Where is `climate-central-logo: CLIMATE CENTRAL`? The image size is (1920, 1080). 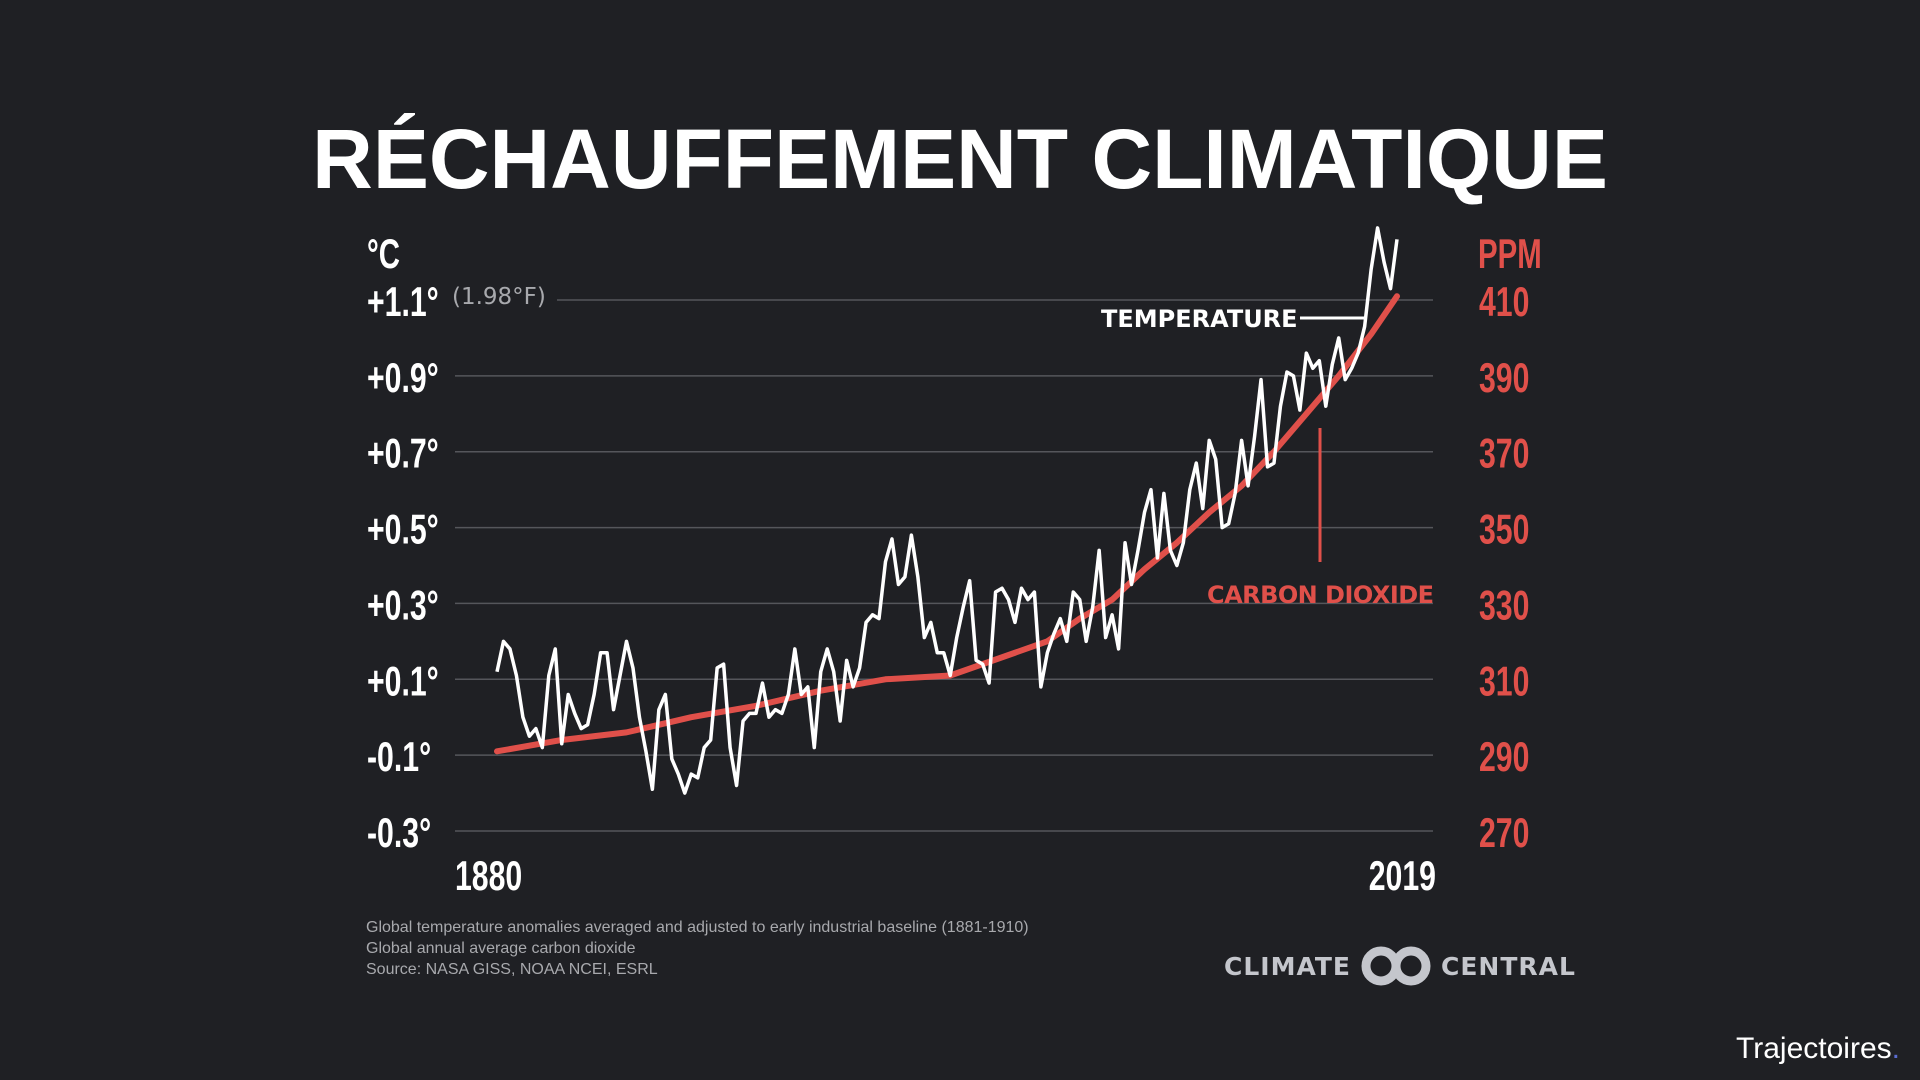
climate-central-logo: CLIMATE CENTRAL is located at coordinates (1400, 966).